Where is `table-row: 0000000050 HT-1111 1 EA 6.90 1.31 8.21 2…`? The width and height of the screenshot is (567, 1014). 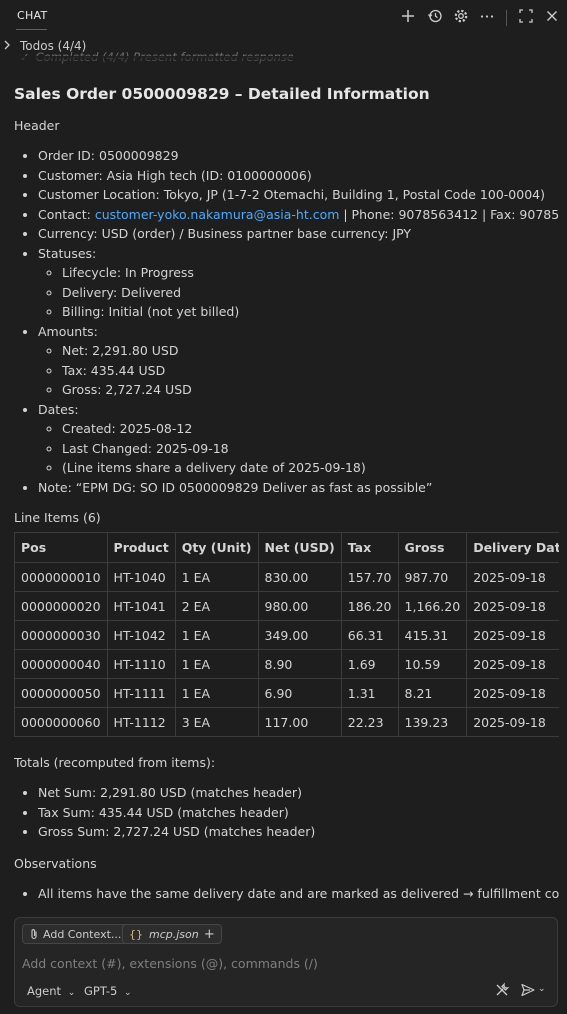 table-row: 0000000050 HT-1111 1 EA 6.90 1.31 8.21 2… is located at coordinates (286, 693).